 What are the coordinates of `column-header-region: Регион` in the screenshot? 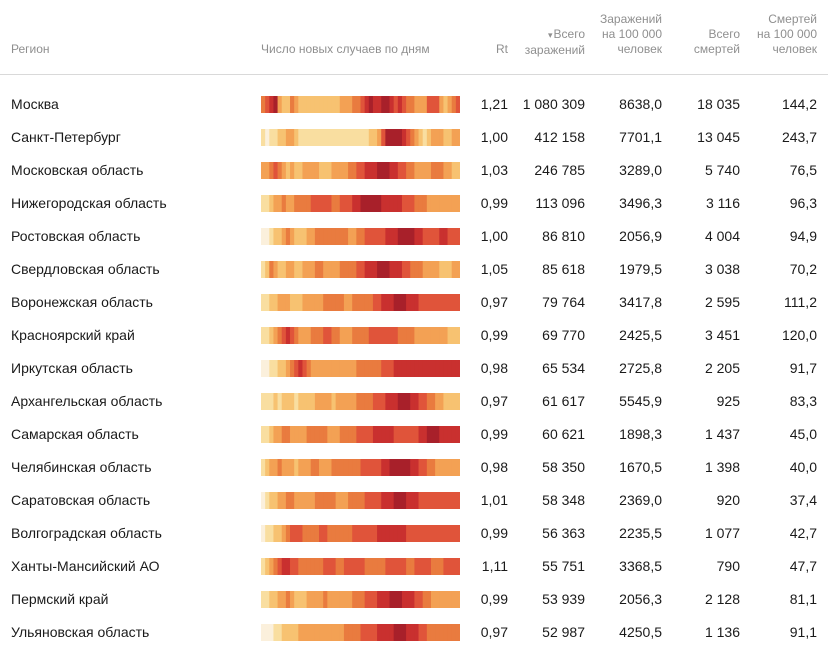 It's located at (30, 49).